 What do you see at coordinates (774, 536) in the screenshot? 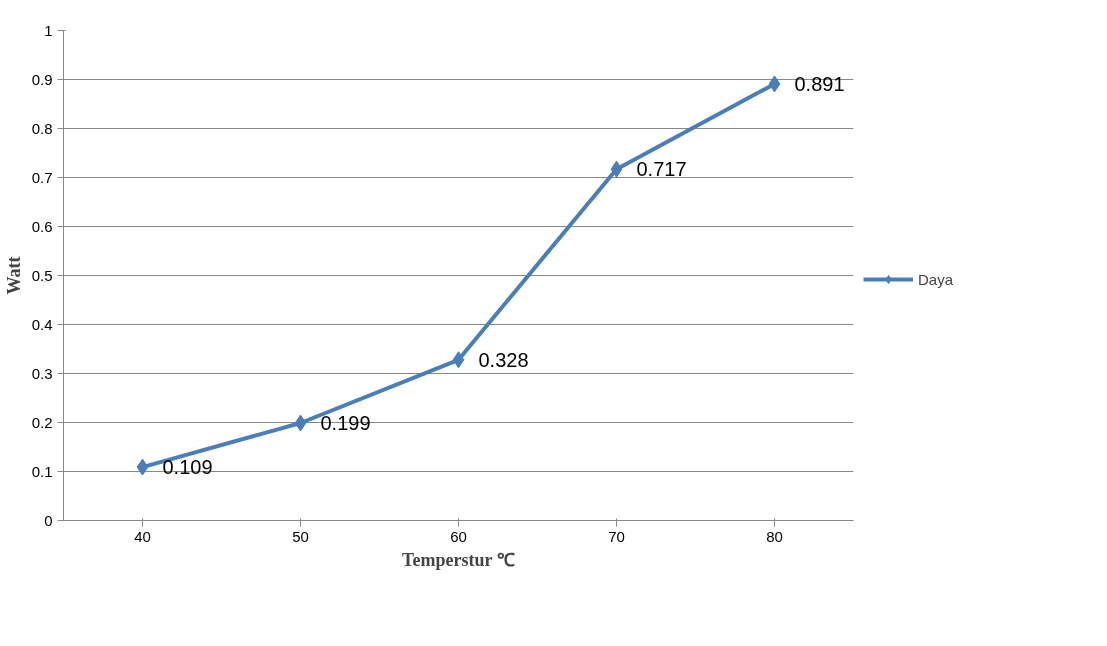
I see `x-tick-label: 80` at bounding box center [774, 536].